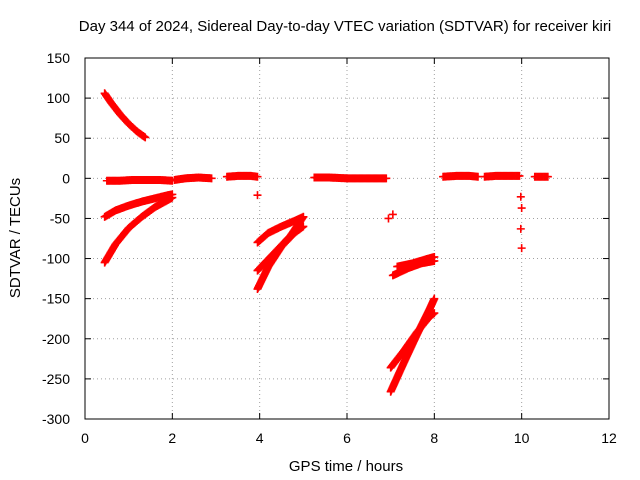  I want to click on x-tick-label: 12, so click(609, 438).